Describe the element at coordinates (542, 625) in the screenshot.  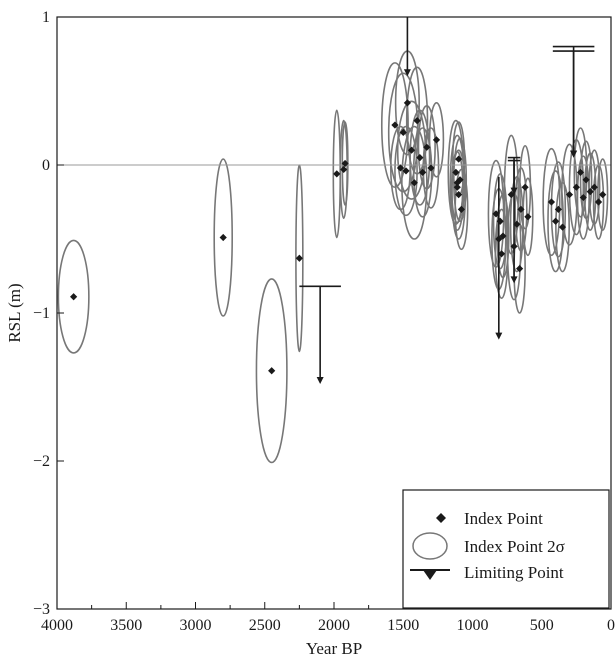
I see `x-tick-label: 500` at that location.